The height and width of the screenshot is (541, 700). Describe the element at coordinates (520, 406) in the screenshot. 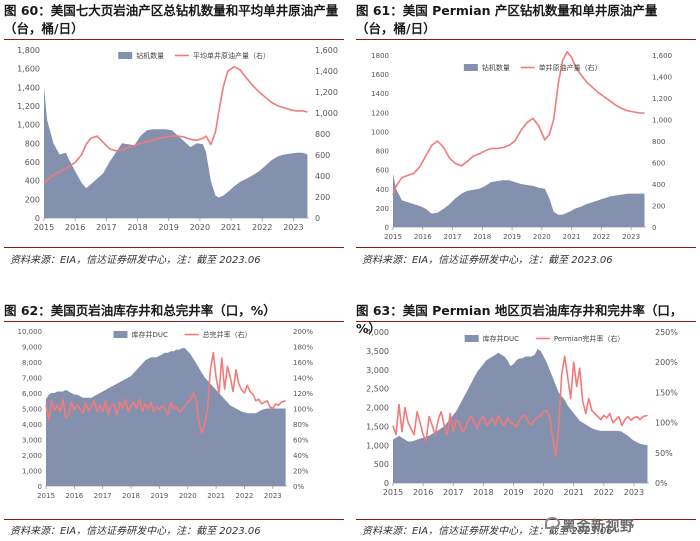

I see `series-line-Permian完井率（右）` at that location.